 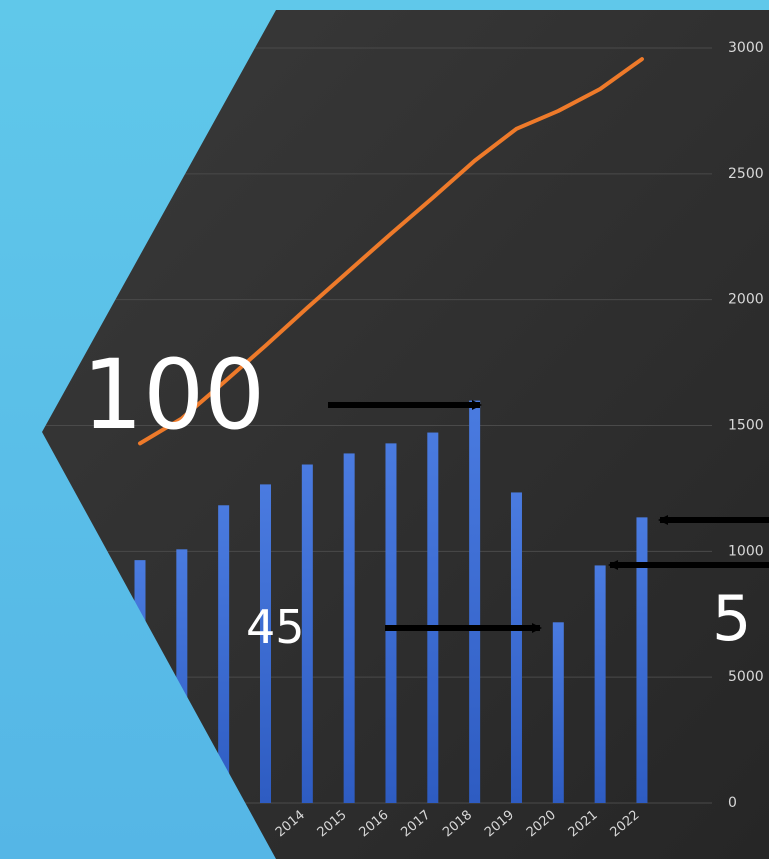 What do you see at coordinates (732, 803) in the screenshot?
I see `y-tick-label: 0` at bounding box center [732, 803].